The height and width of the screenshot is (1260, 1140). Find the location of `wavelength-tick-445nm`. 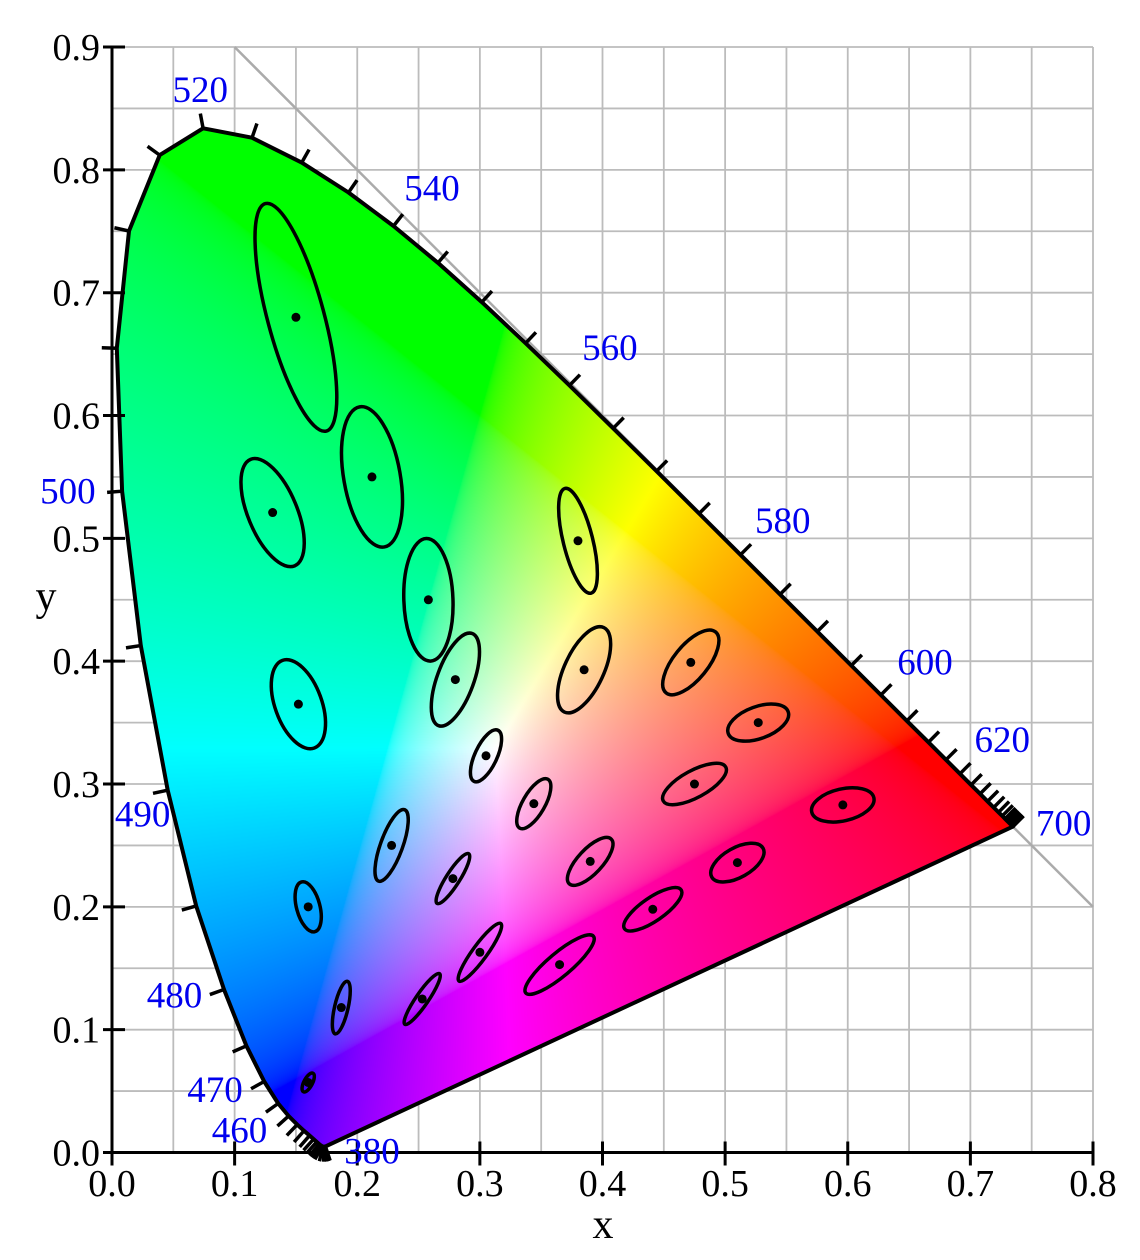

wavelength-tick-445nm is located at coordinates (304, 1141).